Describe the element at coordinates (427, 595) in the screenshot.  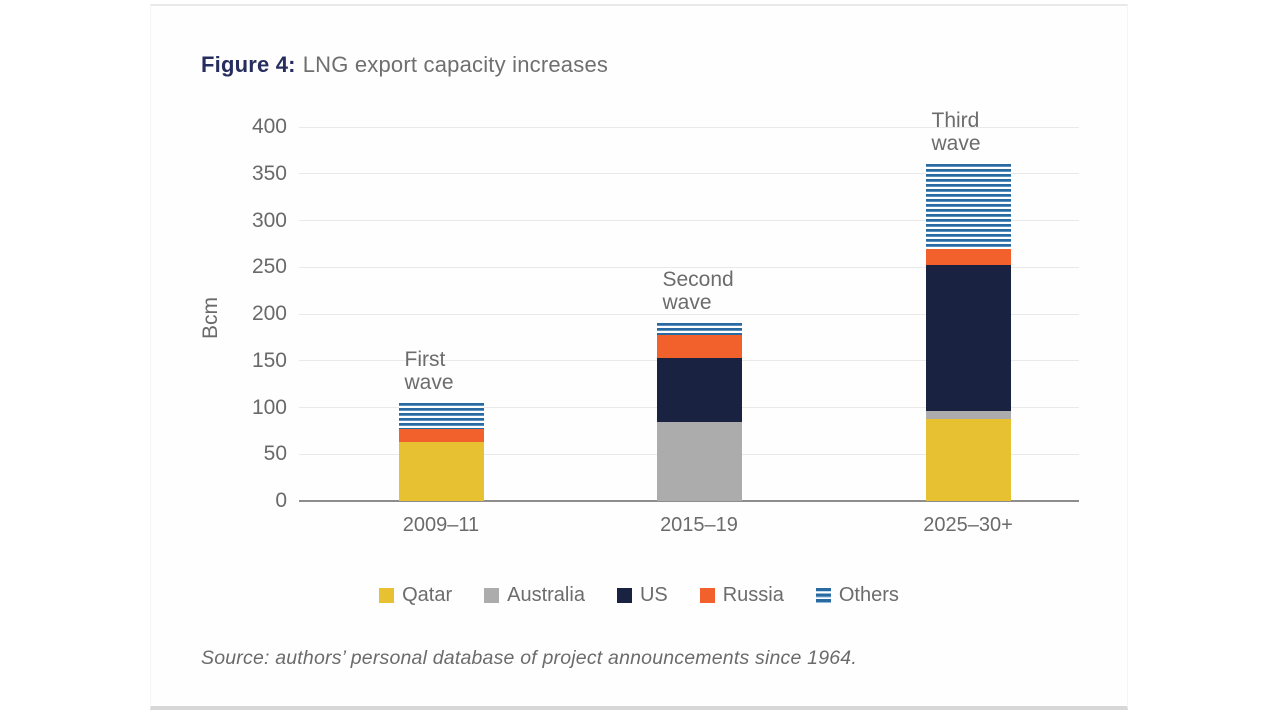
I see `legend-label-qatar: Qatar` at that location.